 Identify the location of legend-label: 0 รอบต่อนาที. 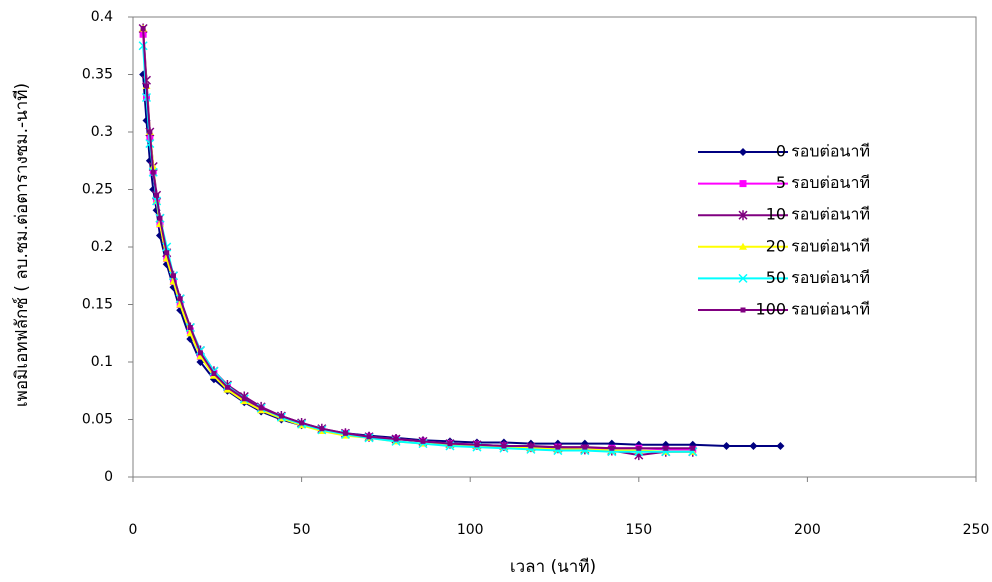
(823, 151).